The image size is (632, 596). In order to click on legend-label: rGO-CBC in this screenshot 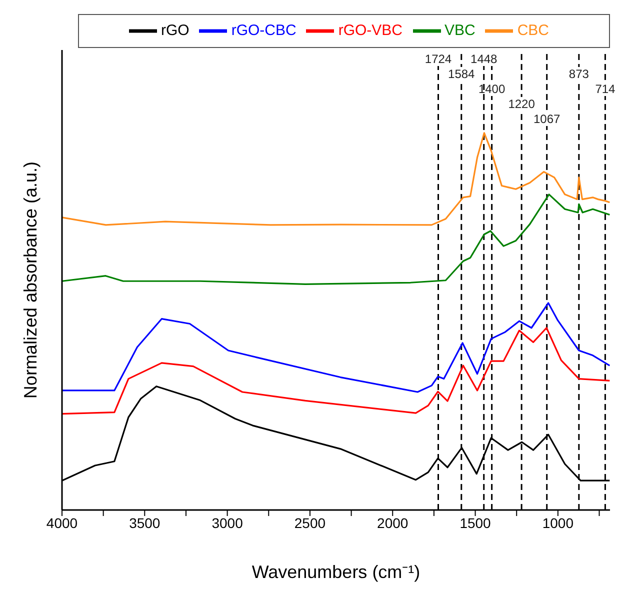, I will do `click(263, 30)`.